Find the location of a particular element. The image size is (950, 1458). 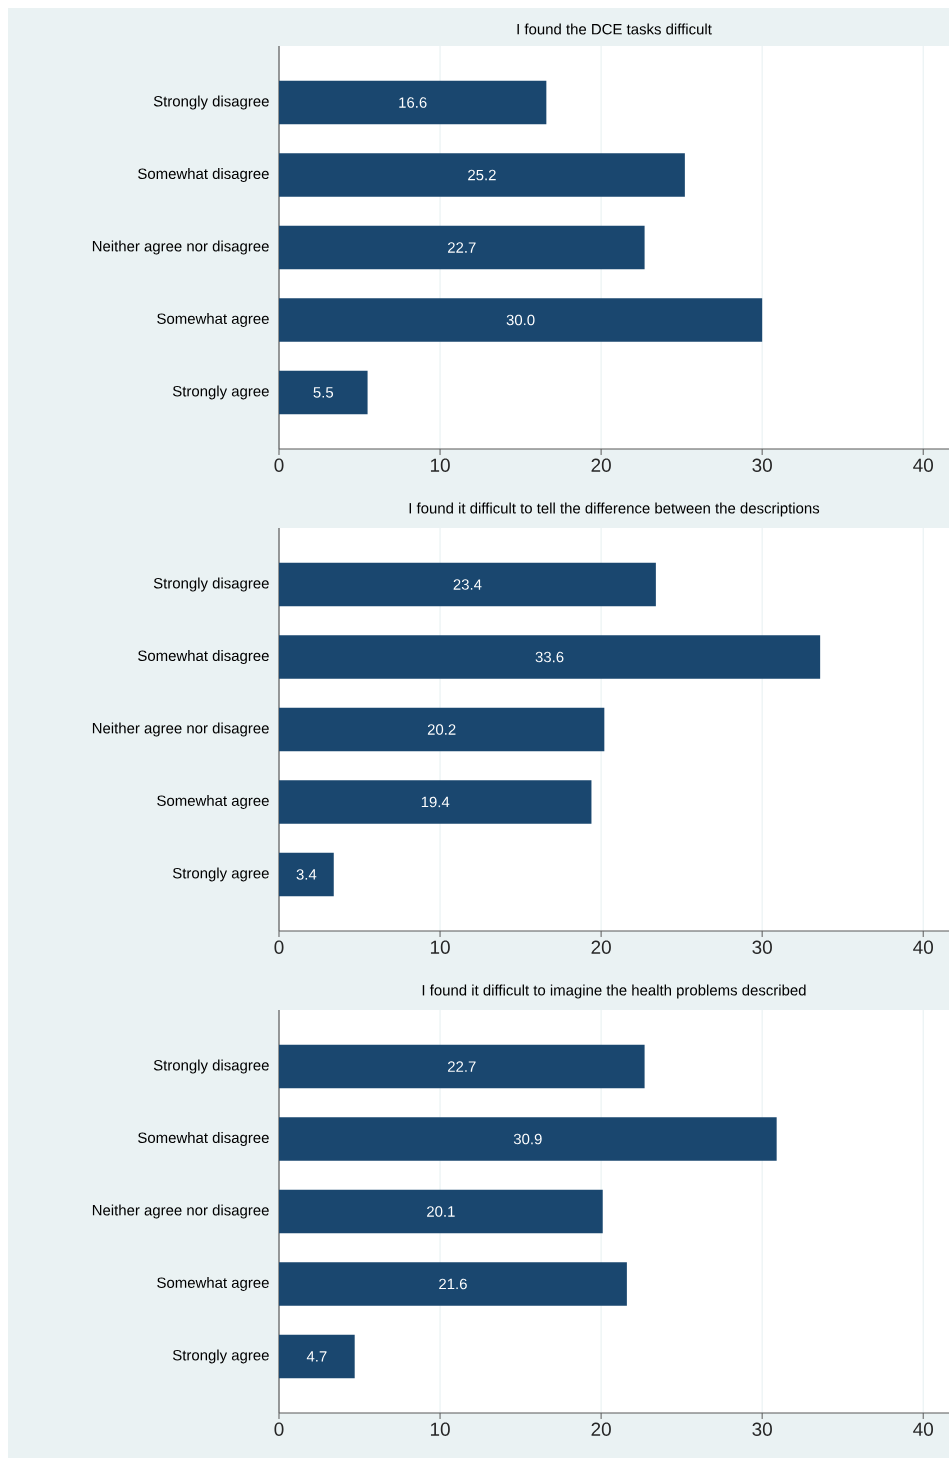

chart-title: I found the DCE tasks difficult is located at coordinates (614, 29).